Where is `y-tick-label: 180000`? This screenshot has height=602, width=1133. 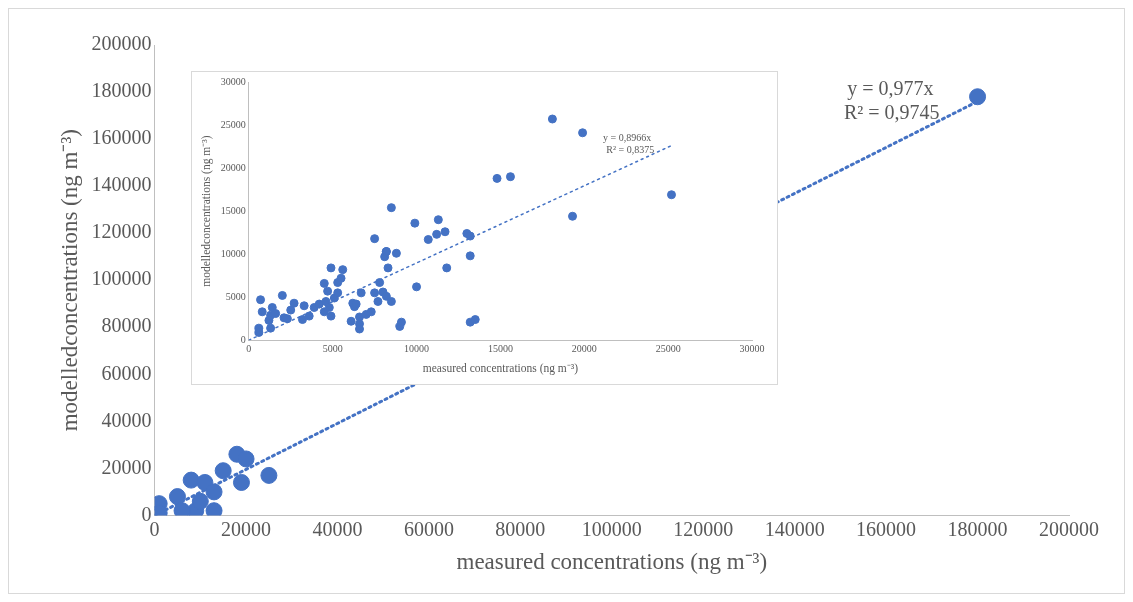 y-tick-label: 180000 is located at coordinates (121, 90).